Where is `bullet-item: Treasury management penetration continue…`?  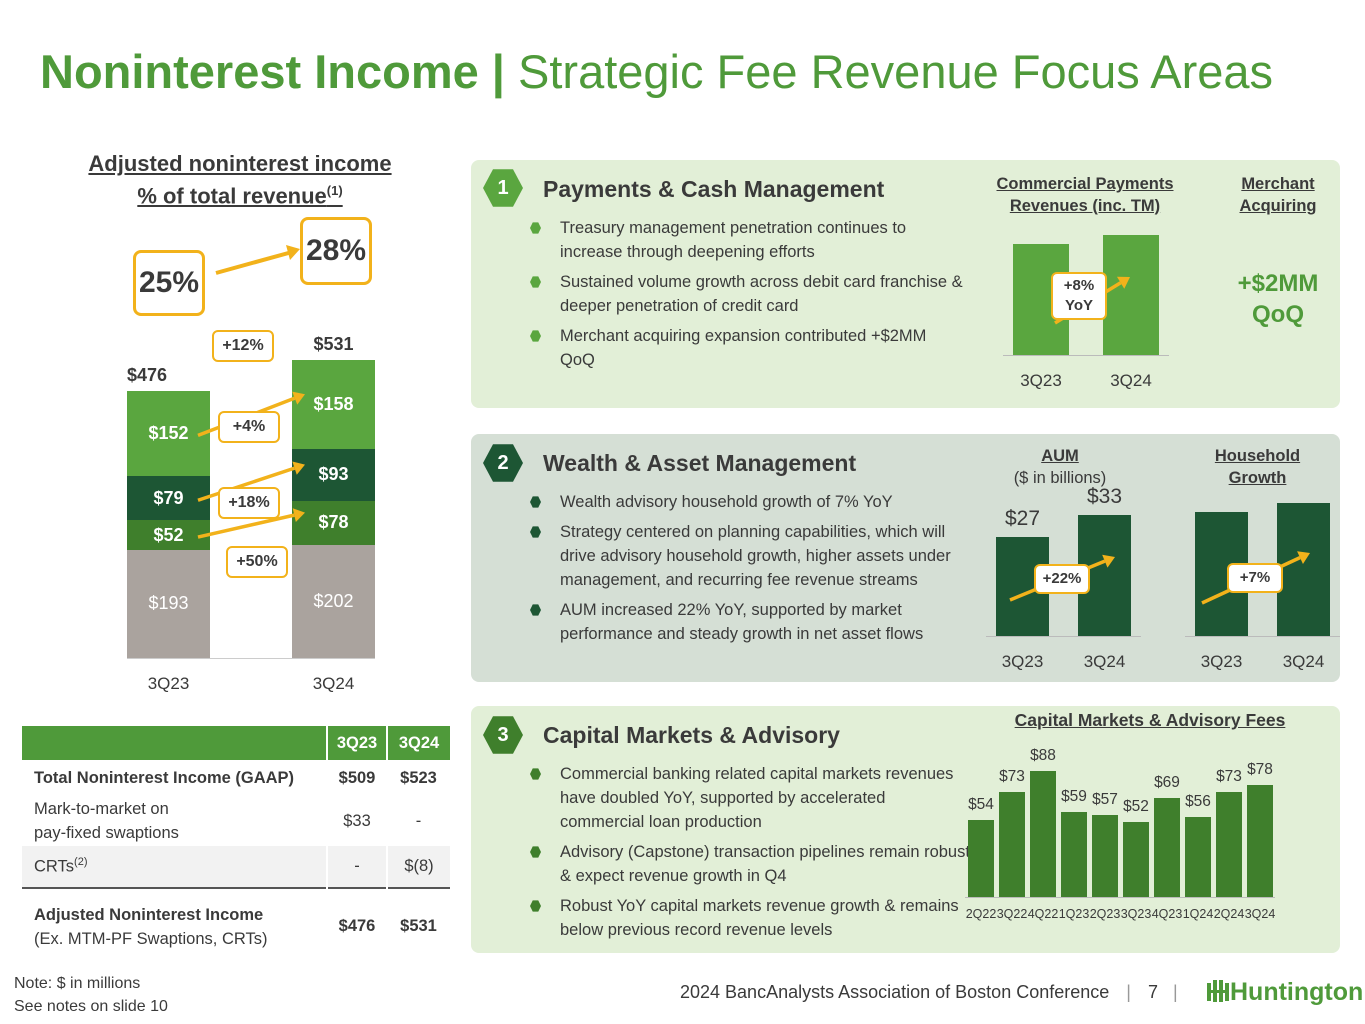 bullet-item: Treasury management penetration continue… is located at coordinates (747, 240).